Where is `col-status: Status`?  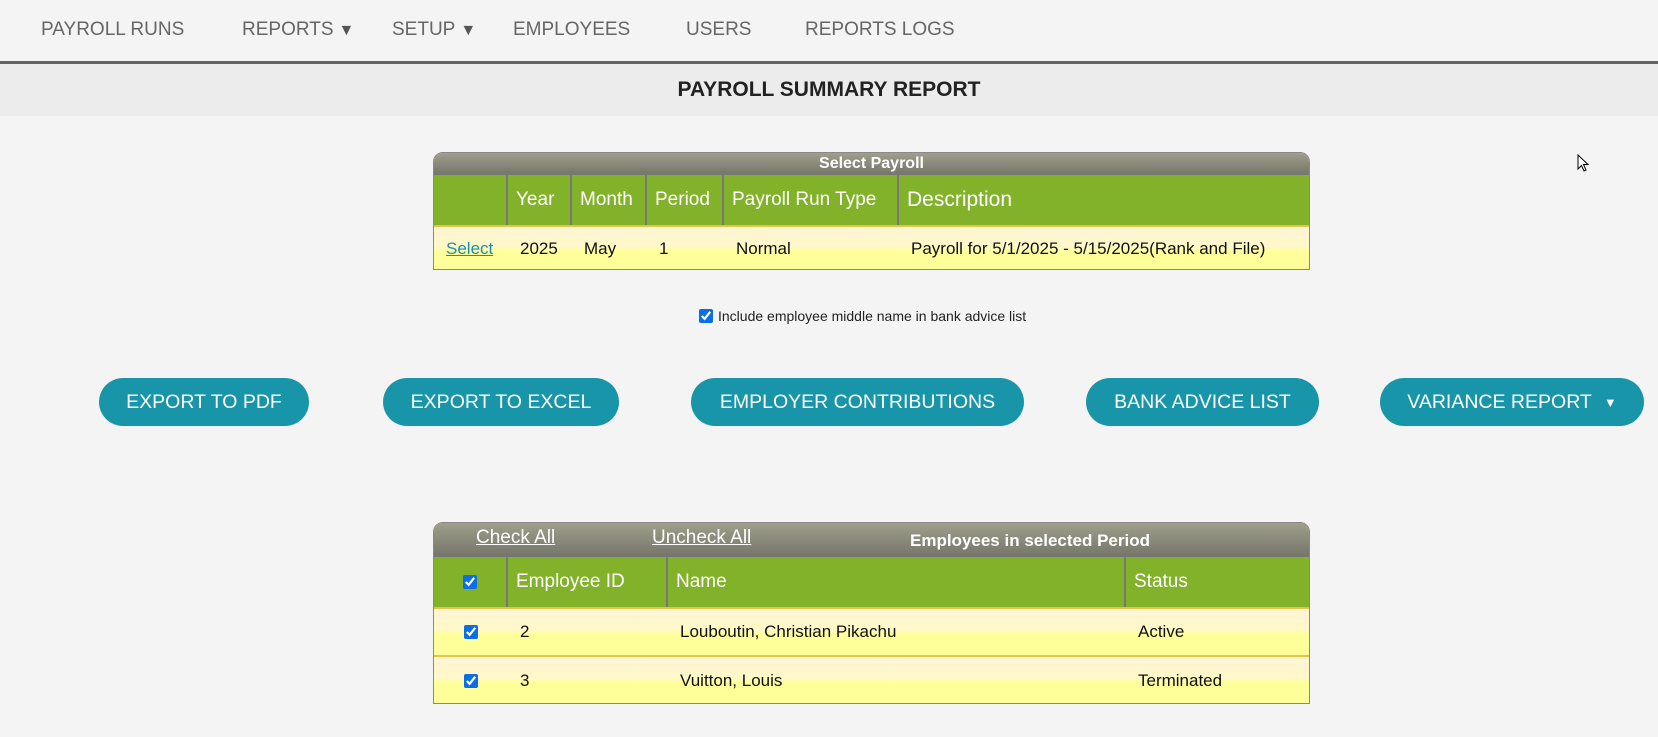 col-status: Status is located at coordinates (1161, 581).